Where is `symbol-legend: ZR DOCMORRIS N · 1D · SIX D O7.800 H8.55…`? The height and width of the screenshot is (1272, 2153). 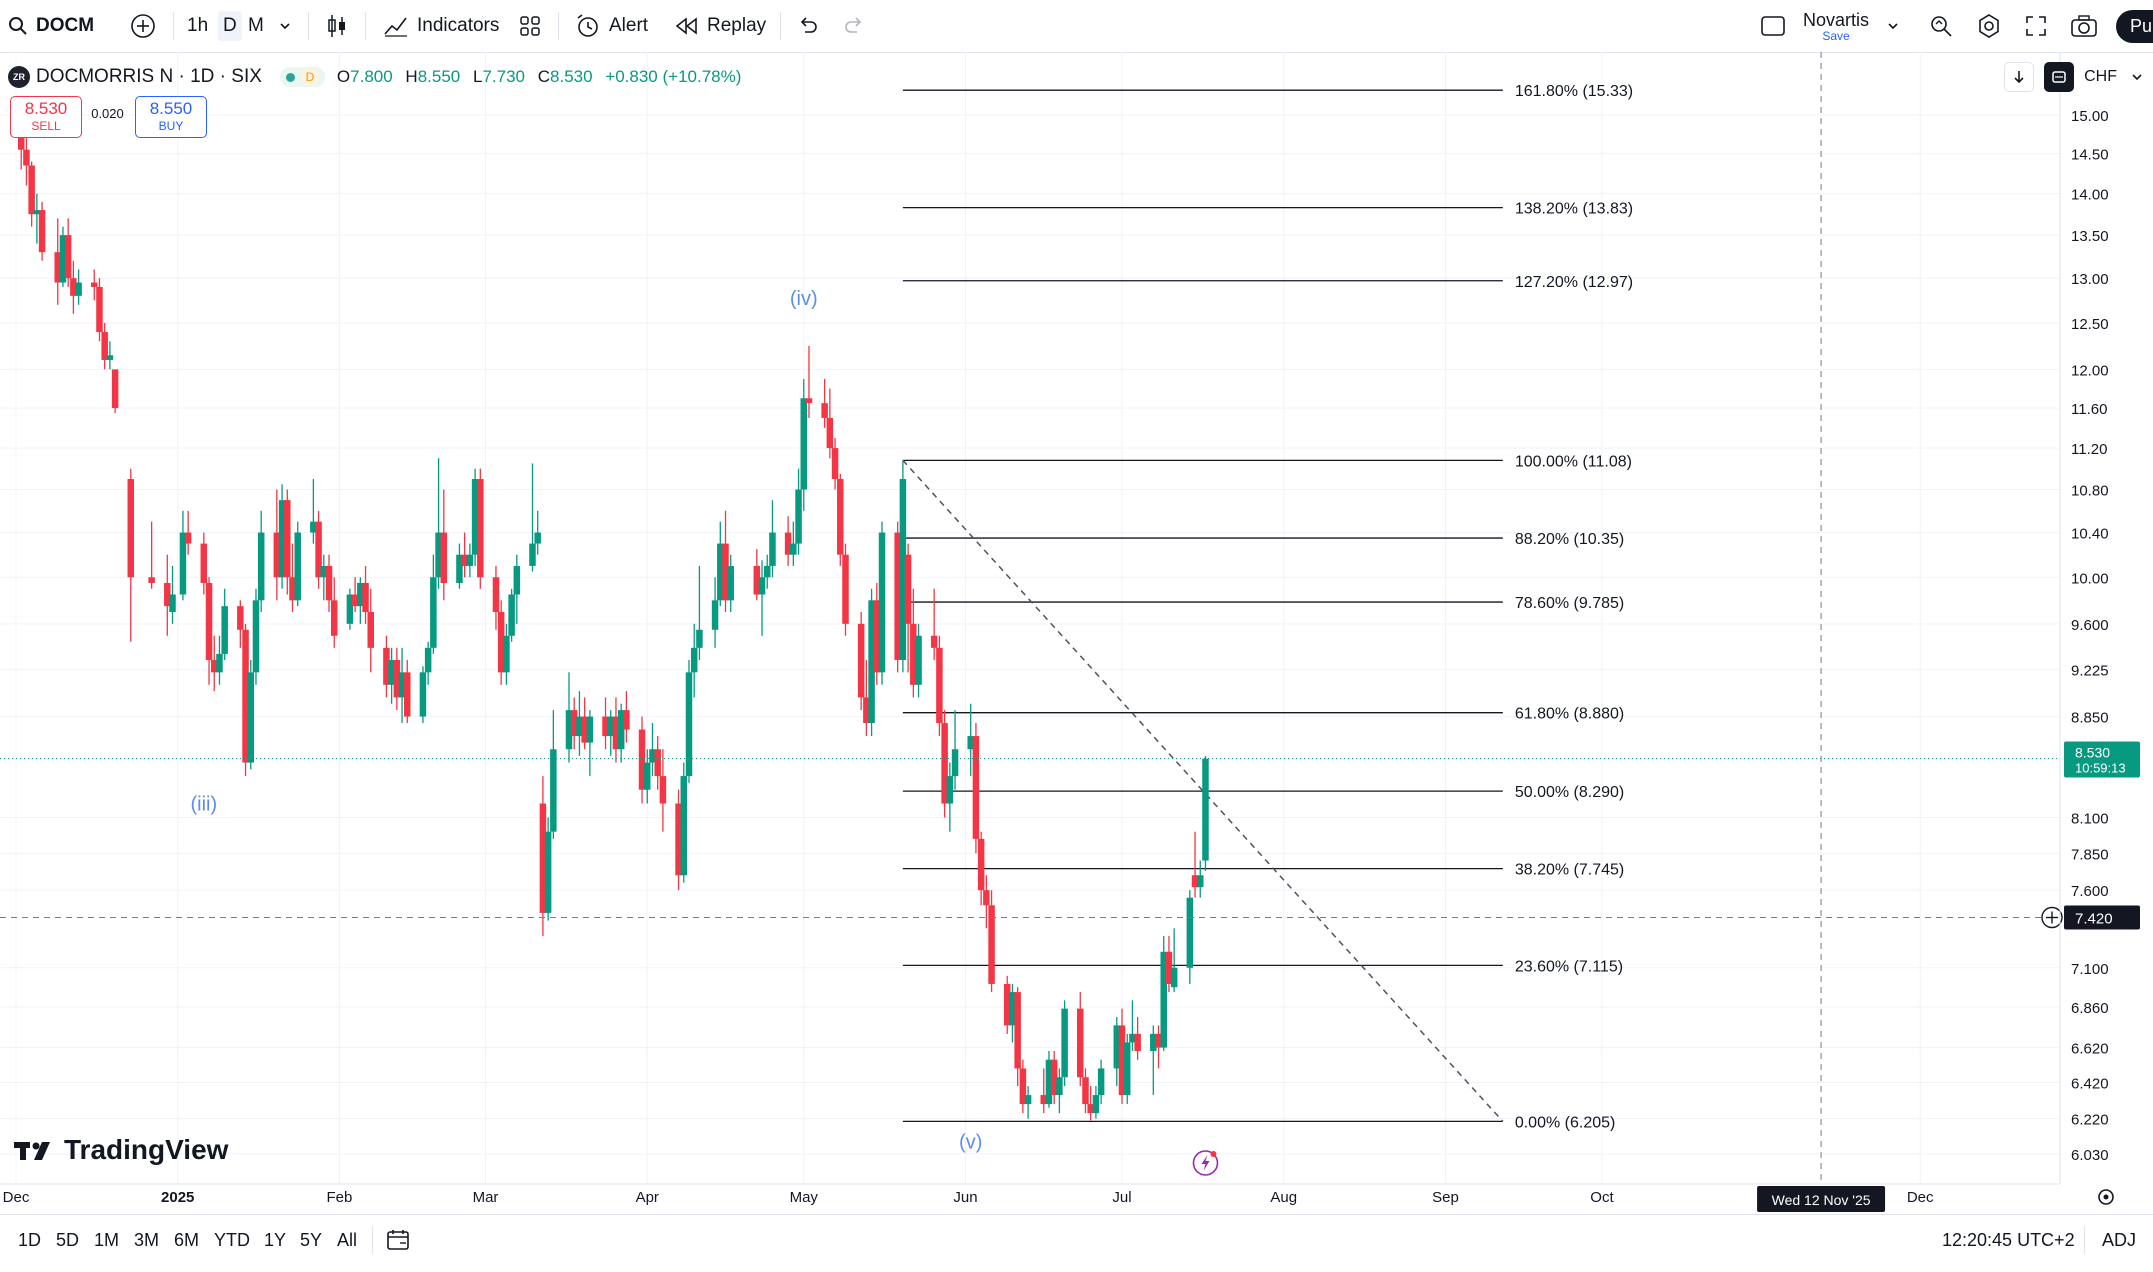 symbol-legend: ZR DOCMORRIS N · 1D · SIX D O7.800 H8.55… is located at coordinates (374, 77).